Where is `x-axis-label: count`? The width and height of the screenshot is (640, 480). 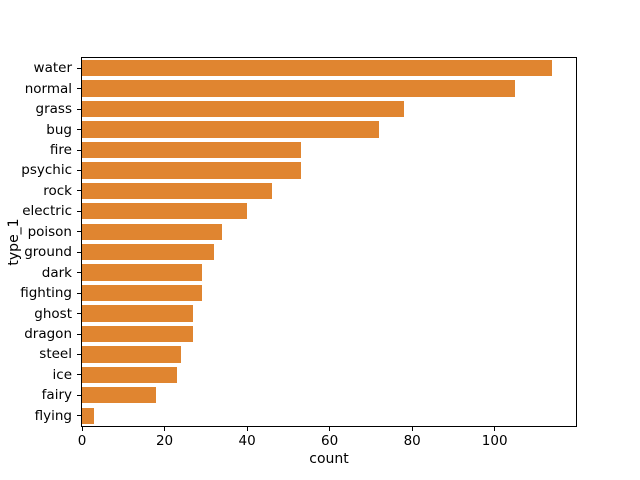 x-axis-label: count is located at coordinates (329, 459).